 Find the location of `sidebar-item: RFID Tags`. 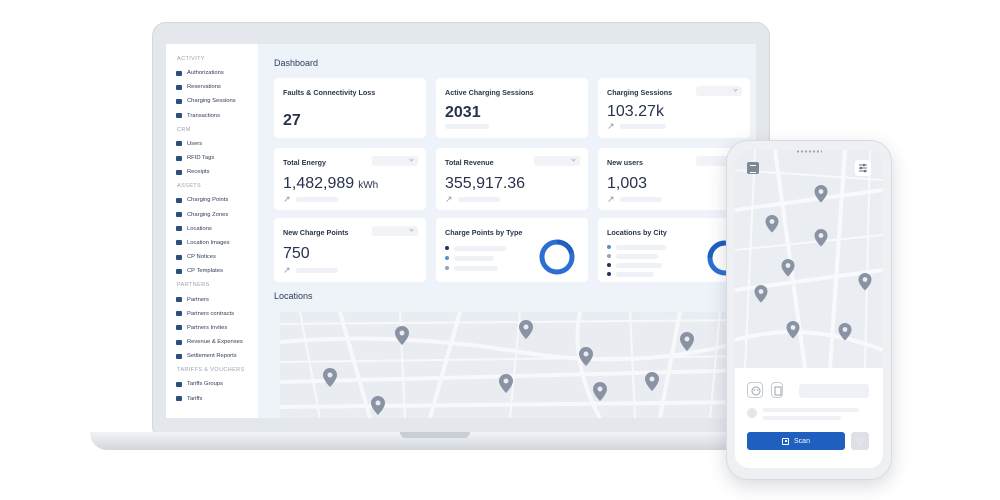

sidebar-item: RFID Tags is located at coordinates (212, 158).